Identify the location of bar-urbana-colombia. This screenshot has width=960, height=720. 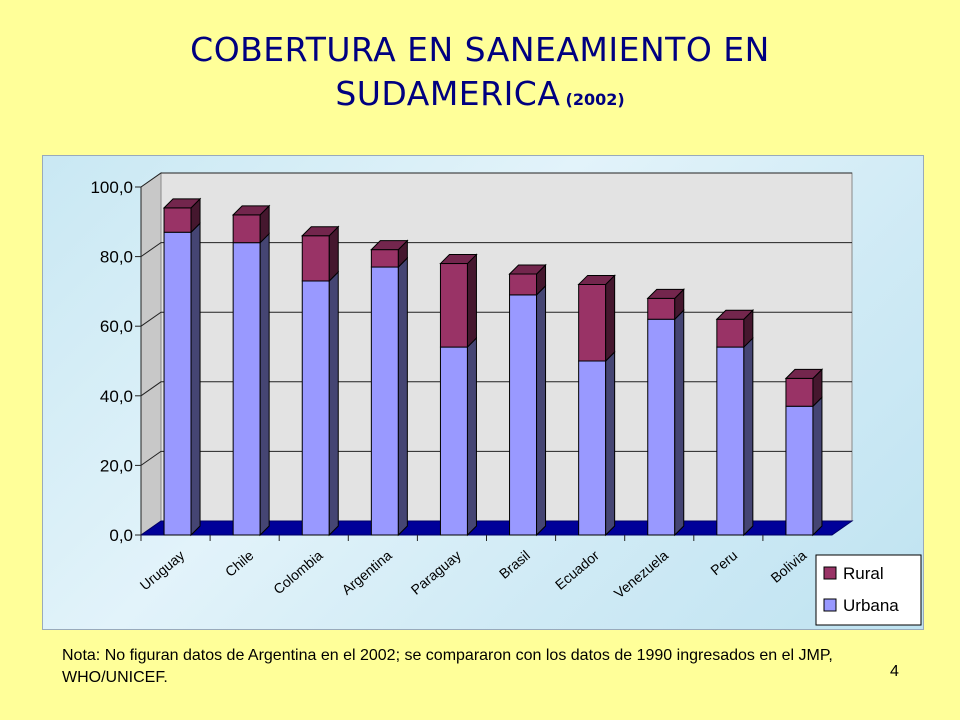
(315, 408).